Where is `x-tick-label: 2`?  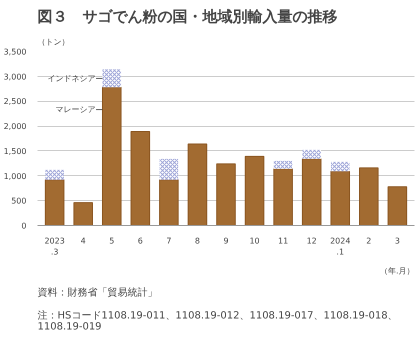 x-tick-label: 2 is located at coordinates (369, 241).